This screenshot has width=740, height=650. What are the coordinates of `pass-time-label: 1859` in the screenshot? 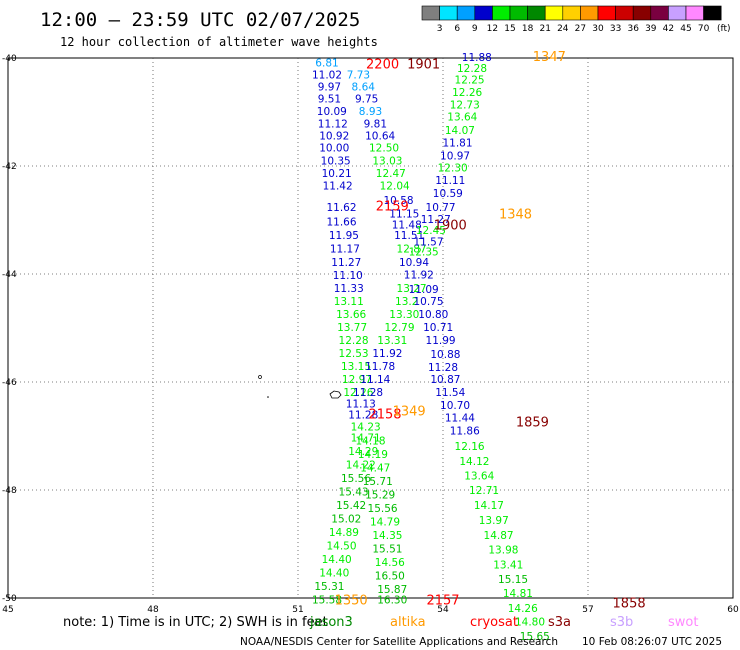 It's located at (532, 423).